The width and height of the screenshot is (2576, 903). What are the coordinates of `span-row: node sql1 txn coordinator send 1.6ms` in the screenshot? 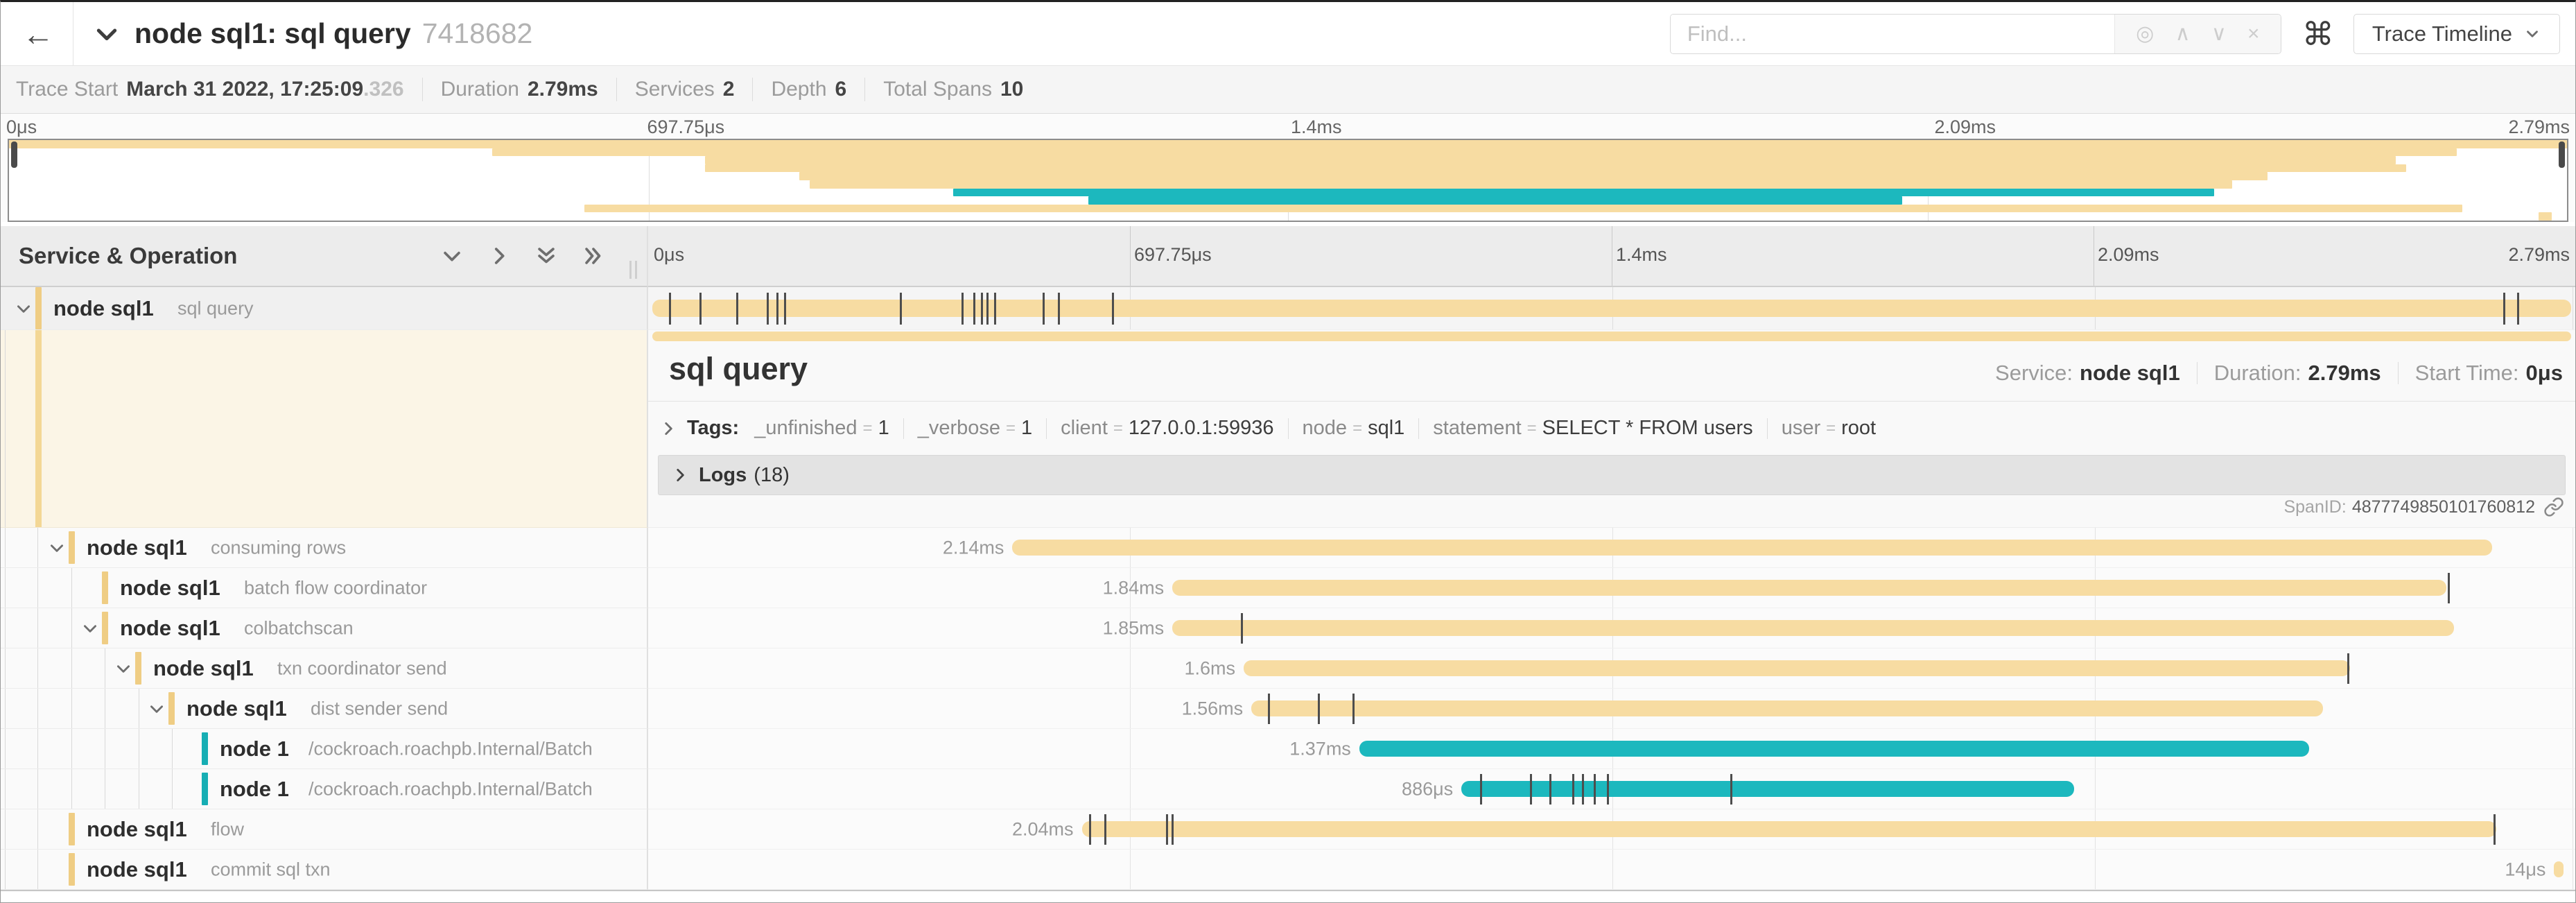 It's located at (1288, 668).